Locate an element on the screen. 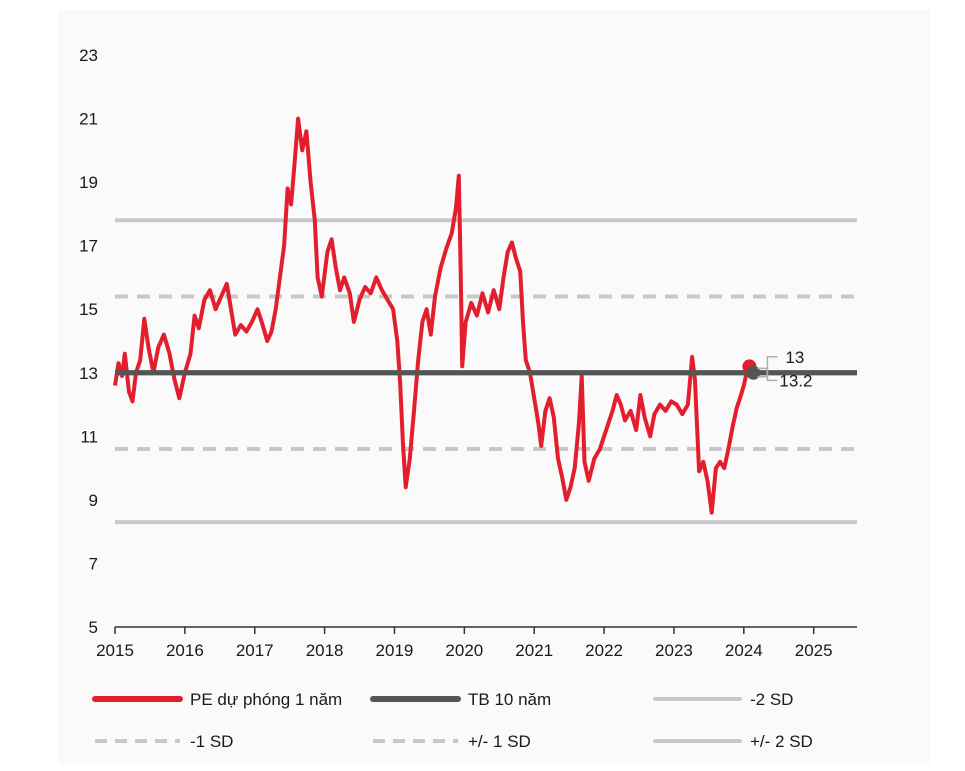  endpoint-marker-mean is located at coordinates (753, 372).